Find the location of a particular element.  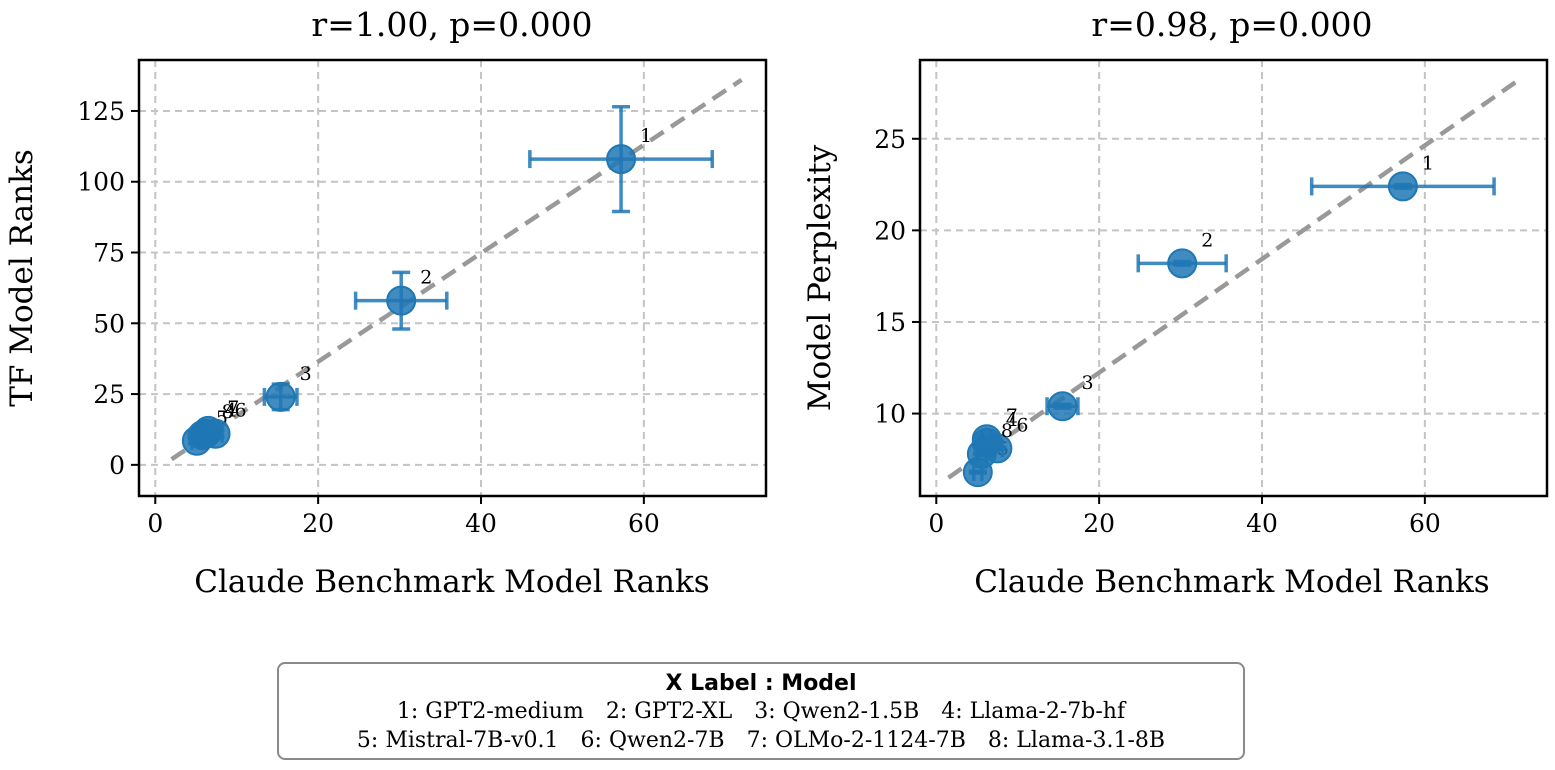

chart-1-ytick-label-5: 125 is located at coordinates (101, 111).